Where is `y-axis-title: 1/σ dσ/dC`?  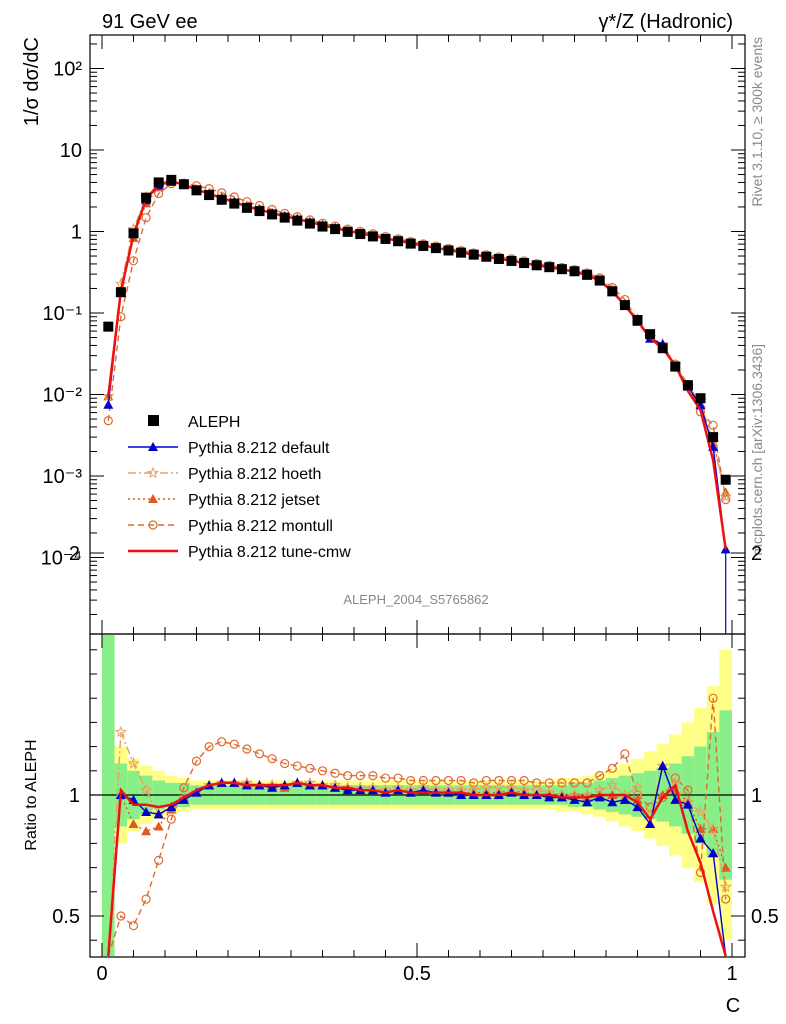 y-axis-title: 1/σ dσ/dC is located at coordinates (32, 81).